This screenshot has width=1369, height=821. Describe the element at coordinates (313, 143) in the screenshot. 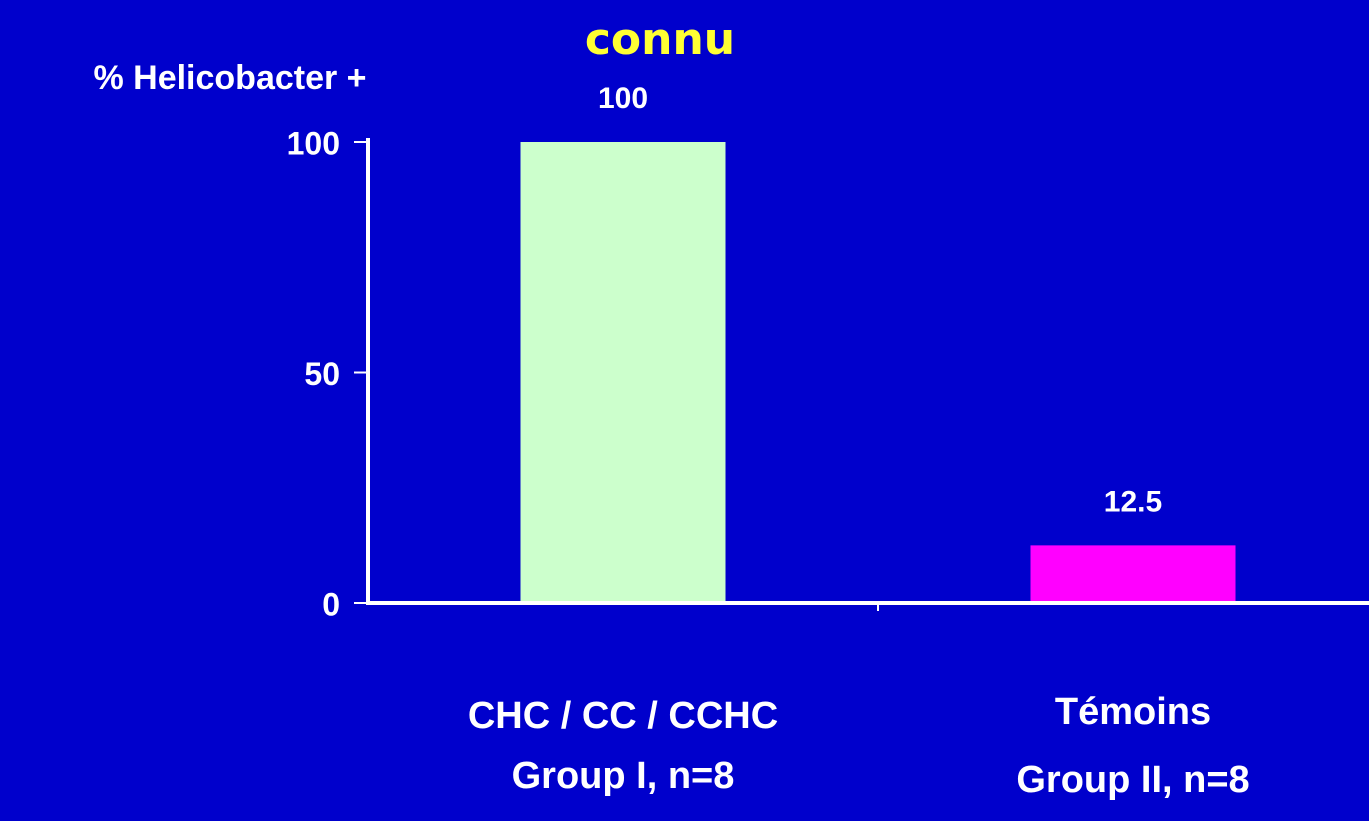

I see `y-tick-label: 100` at that location.